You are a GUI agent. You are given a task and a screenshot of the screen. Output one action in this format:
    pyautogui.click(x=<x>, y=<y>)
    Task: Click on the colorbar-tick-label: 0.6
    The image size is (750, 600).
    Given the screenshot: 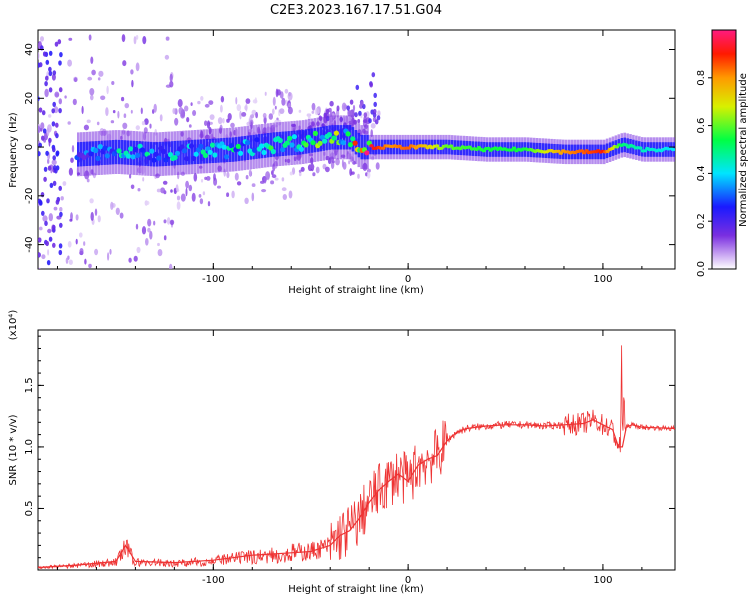 What is the action you would take?
    pyautogui.click(x=701, y=126)
    